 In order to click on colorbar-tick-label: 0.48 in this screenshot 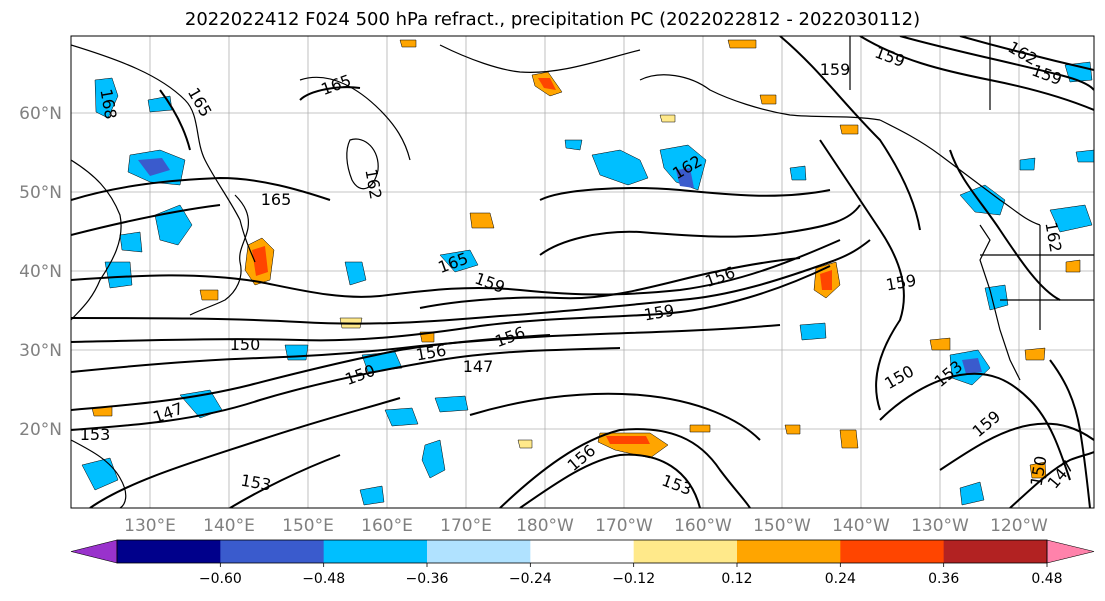, I will do `click(1046, 579)`.